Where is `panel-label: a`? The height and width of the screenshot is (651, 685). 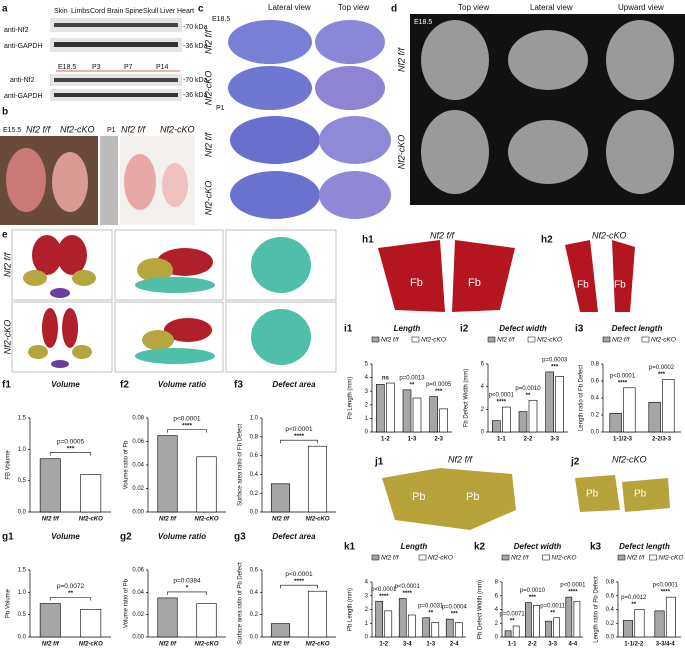
panel-label: a is located at coordinates (5, 9).